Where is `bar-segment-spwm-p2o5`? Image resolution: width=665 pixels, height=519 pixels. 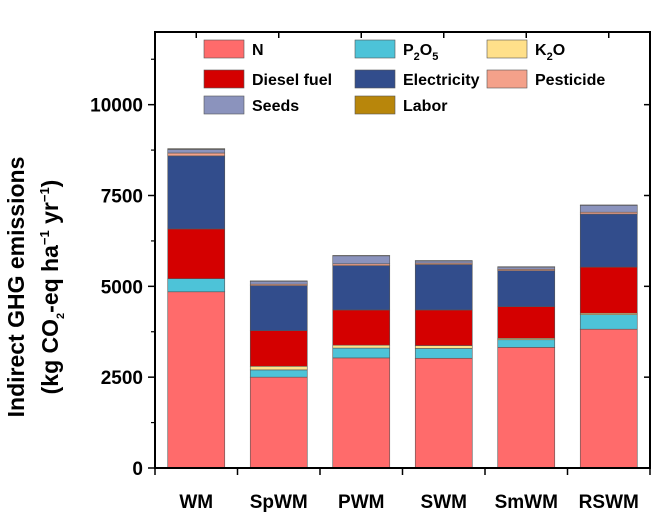 bar-segment-spwm-p2o5 is located at coordinates (278, 373).